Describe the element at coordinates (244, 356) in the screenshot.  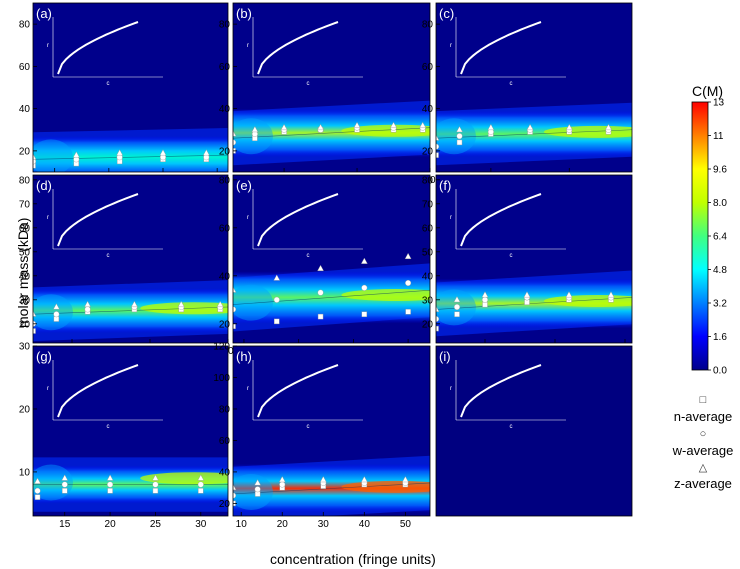
I see `panel-label: (h)` at that location.